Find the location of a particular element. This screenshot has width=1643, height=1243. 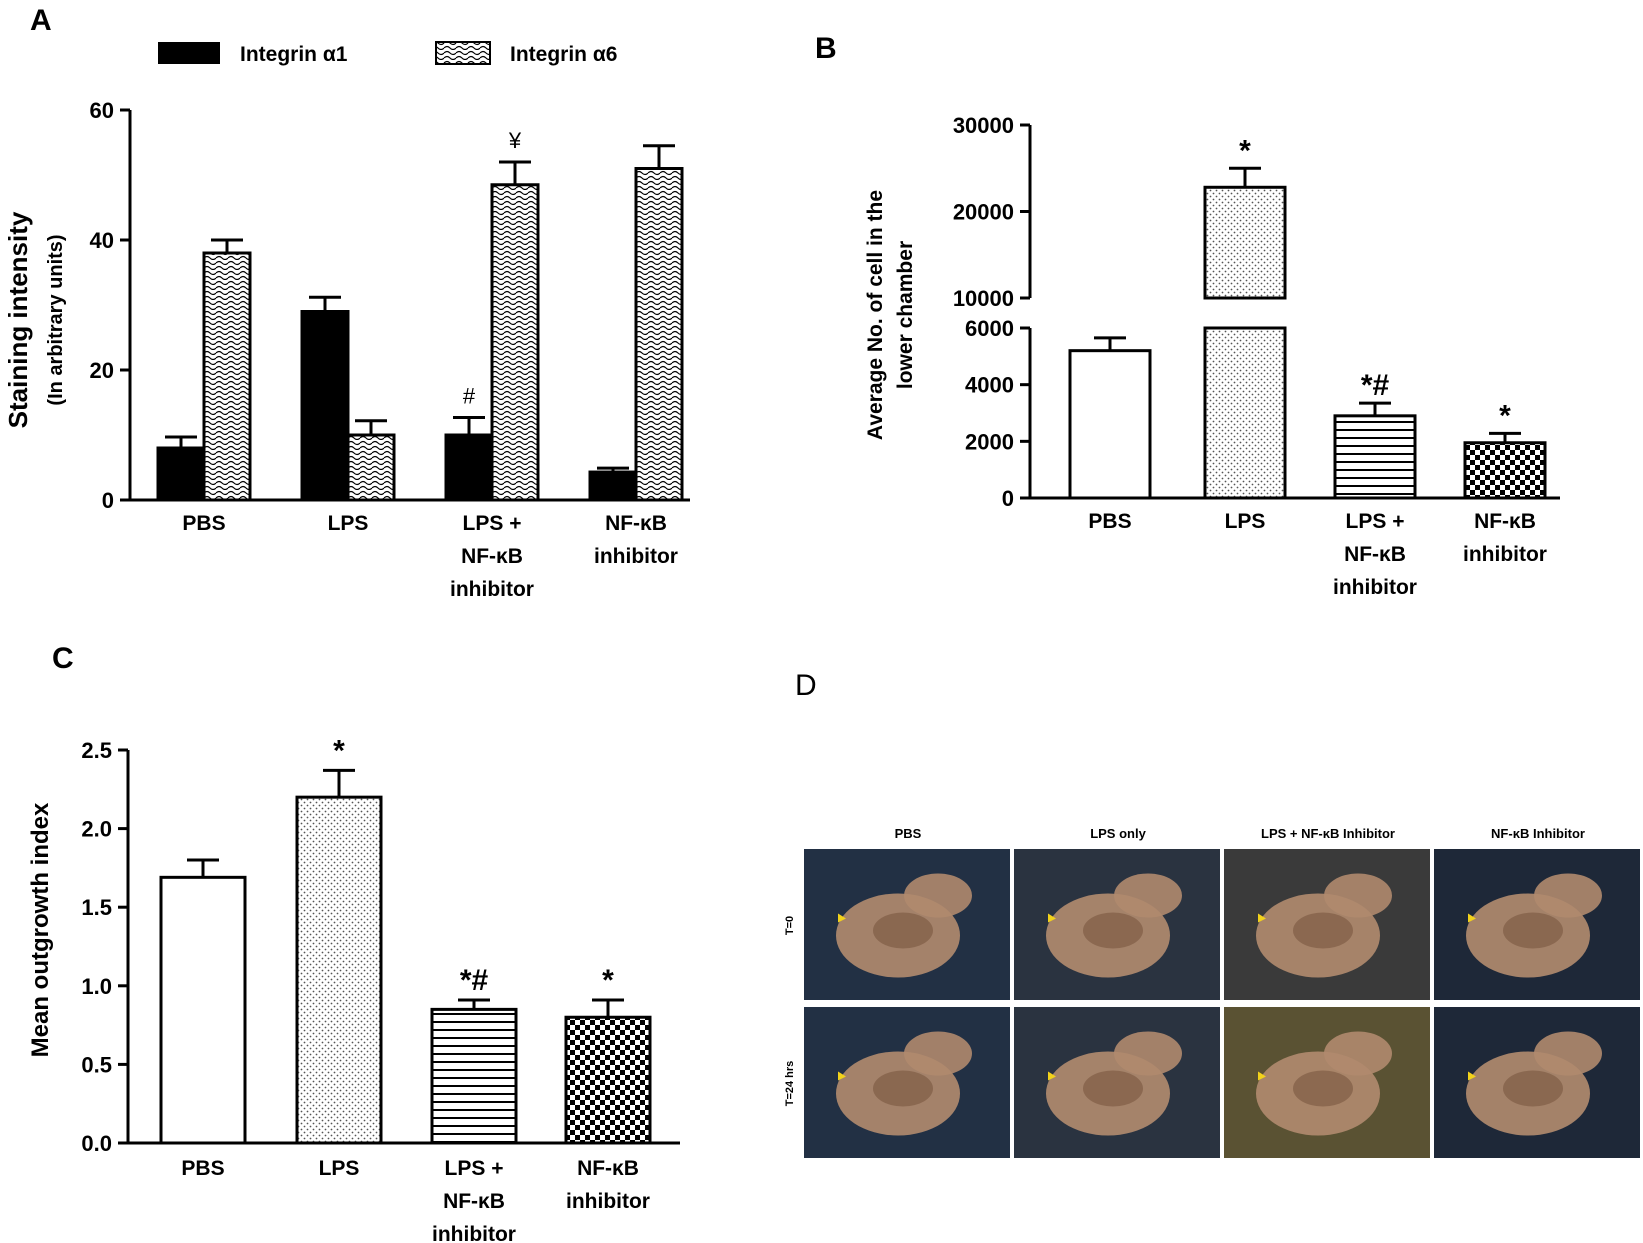

panel-c-category-label-line-1: inhibitor is located at coordinates (608, 1201).